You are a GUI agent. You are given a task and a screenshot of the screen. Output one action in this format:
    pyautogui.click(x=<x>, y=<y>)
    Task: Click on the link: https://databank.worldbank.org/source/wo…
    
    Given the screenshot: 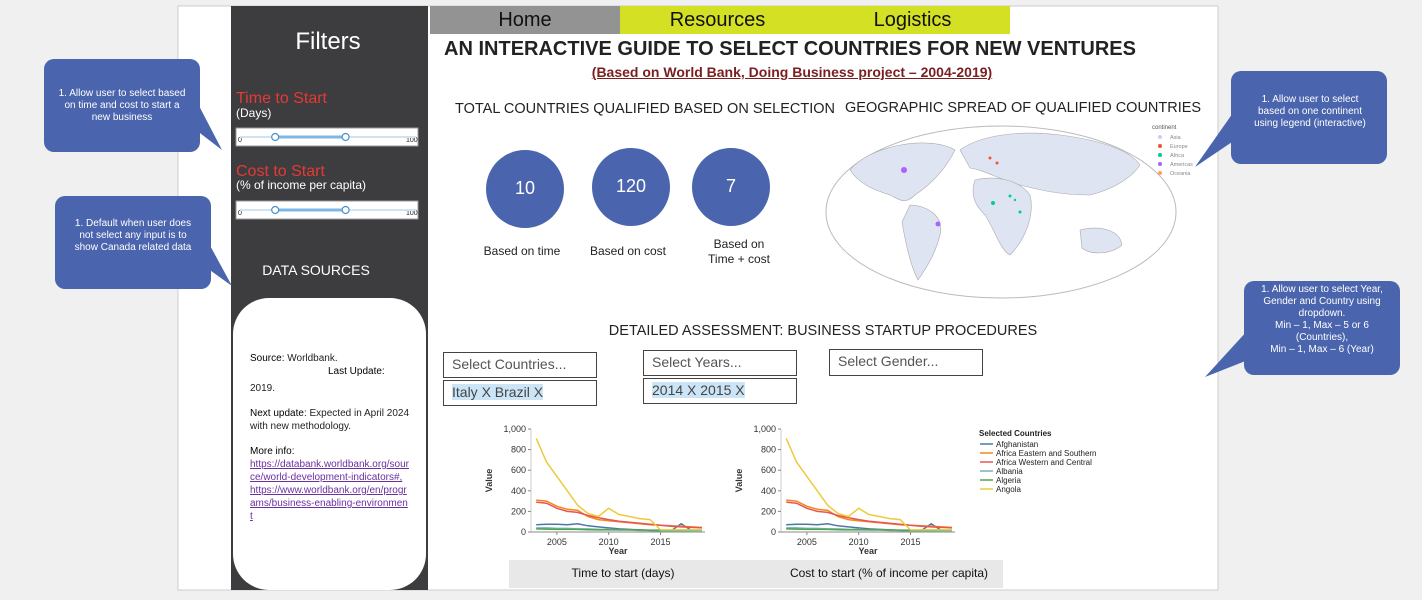 What is the action you would take?
    pyautogui.click(x=329, y=471)
    